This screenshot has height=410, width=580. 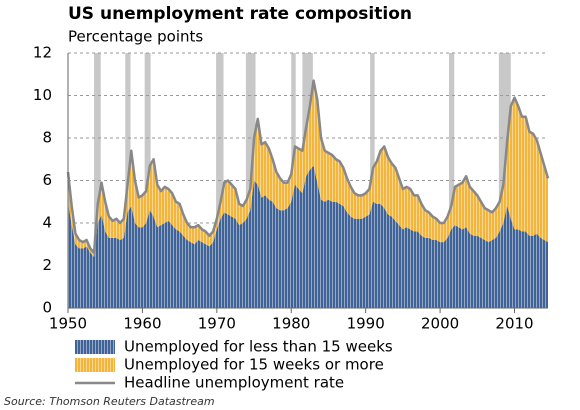 I want to click on x-tick-label: 1960, so click(x=142, y=324).